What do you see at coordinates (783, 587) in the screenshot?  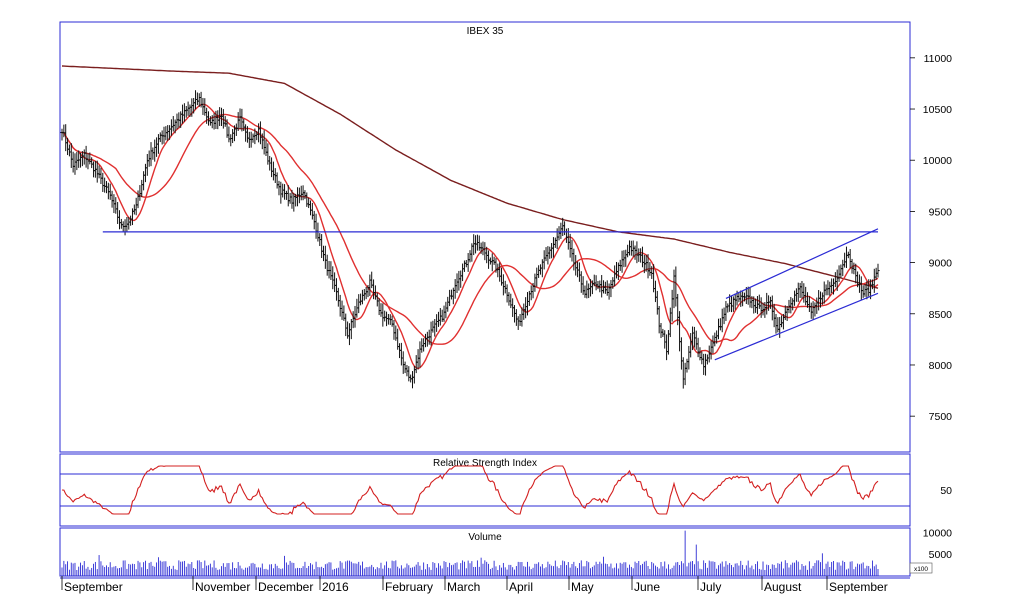 I see `month-label: August` at bounding box center [783, 587].